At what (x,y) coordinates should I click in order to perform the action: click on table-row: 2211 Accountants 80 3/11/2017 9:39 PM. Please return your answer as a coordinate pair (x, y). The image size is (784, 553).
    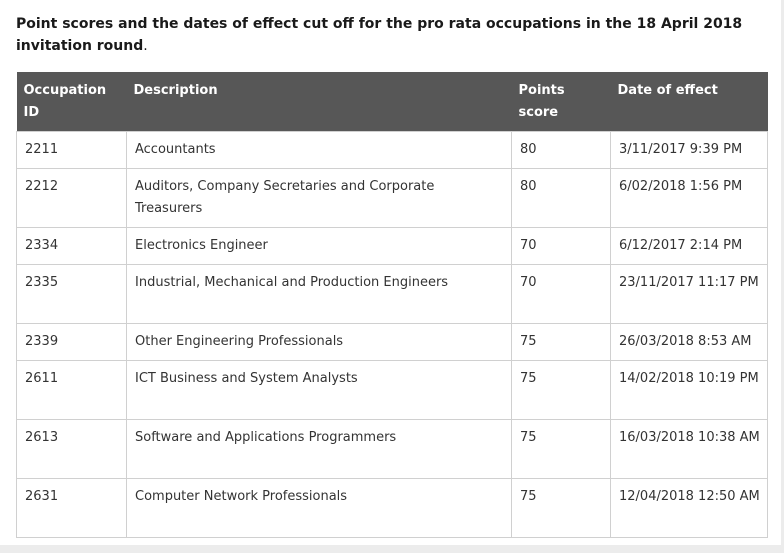
    Looking at the image, I should click on (392, 150).